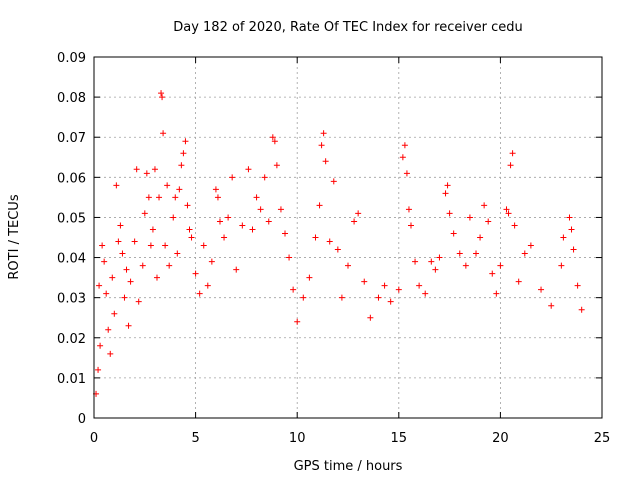  I want to click on y-tick-label: 0.04, so click(71, 259).